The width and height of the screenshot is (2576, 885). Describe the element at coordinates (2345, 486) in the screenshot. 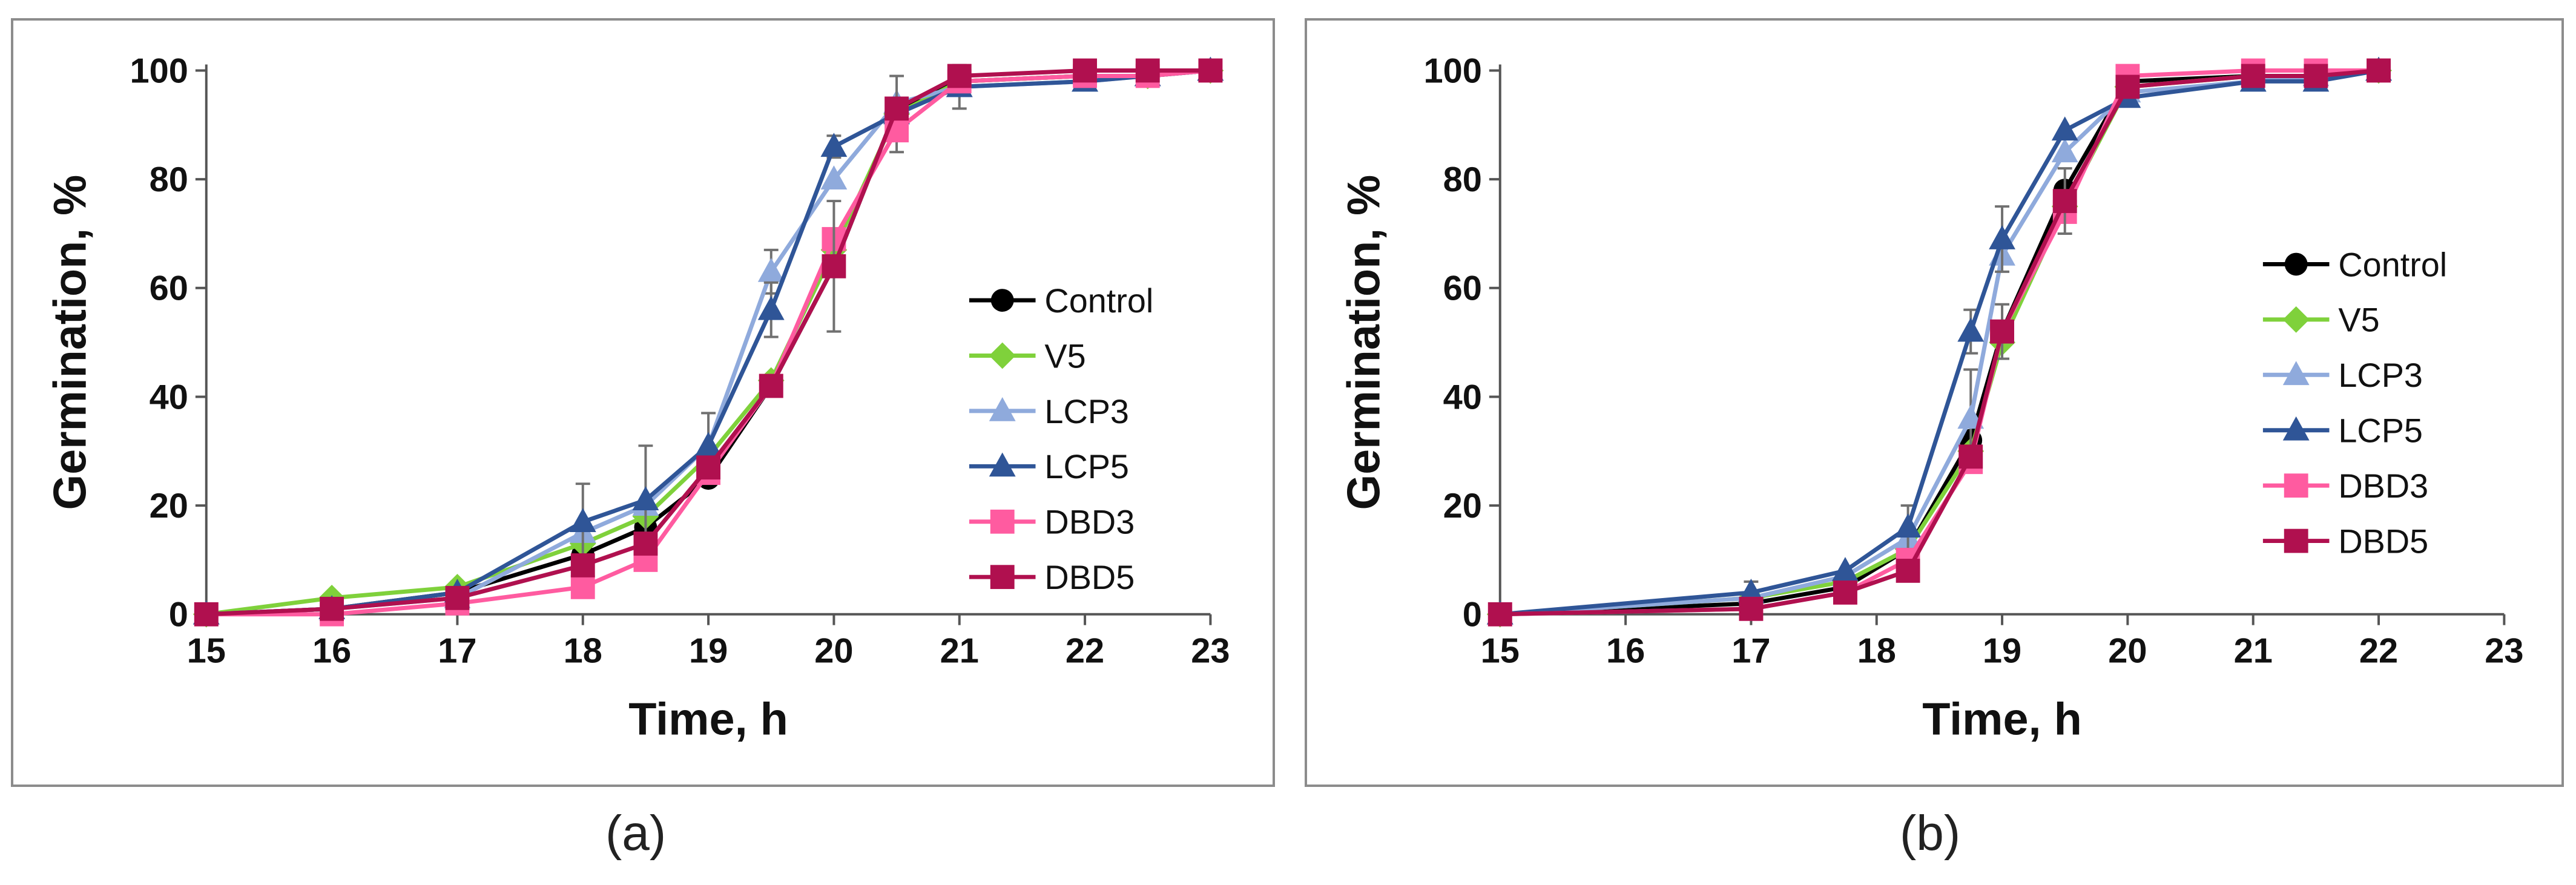

I see `chart-b-legend-item-dbd3: DBD3` at that location.